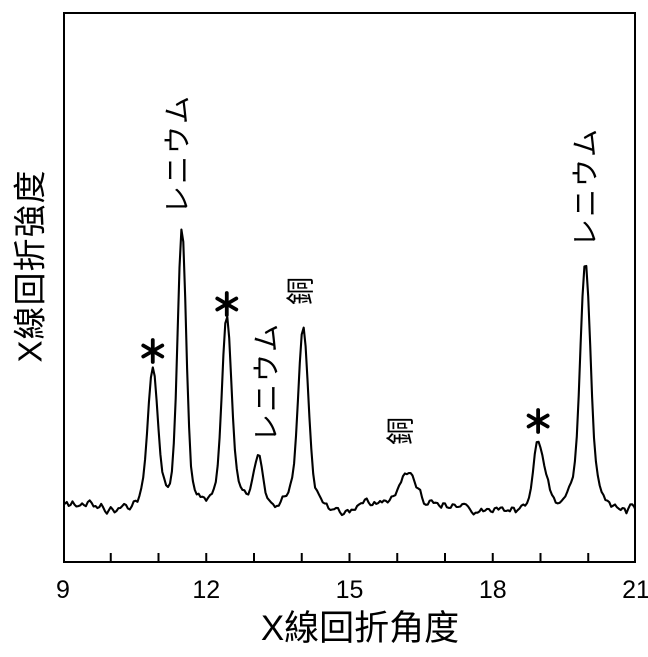 The width and height of the screenshot is (648, 657). I want to click on x-tick-label: 9, so click(63, 590).